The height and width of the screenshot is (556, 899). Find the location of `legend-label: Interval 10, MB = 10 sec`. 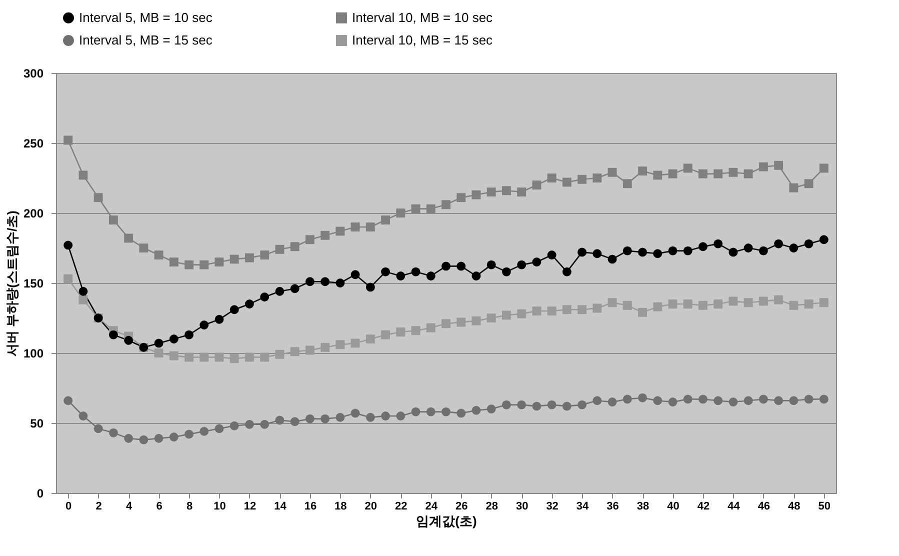

legend-label: Interval 10, MB = 10 sec is located at coordinates (423, 17).